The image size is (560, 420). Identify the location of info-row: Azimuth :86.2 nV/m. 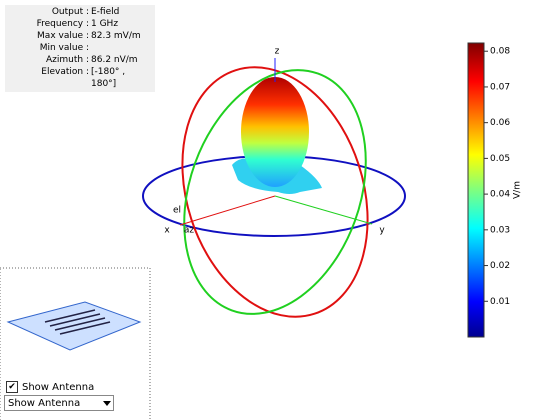
(80, 61).